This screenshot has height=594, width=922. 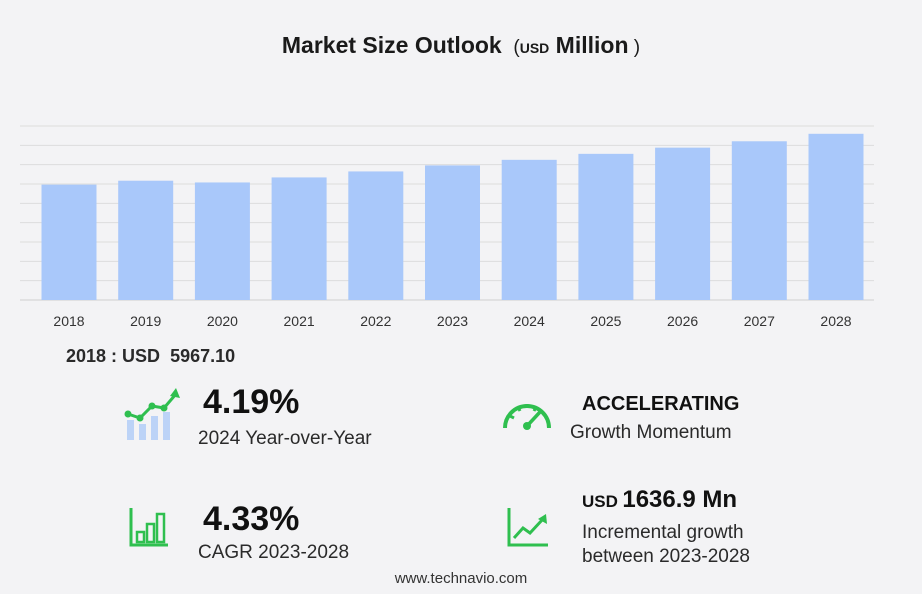 I want to click on chart-title: Market Size Outlook (USD Million ), so click(x=461, y=45).